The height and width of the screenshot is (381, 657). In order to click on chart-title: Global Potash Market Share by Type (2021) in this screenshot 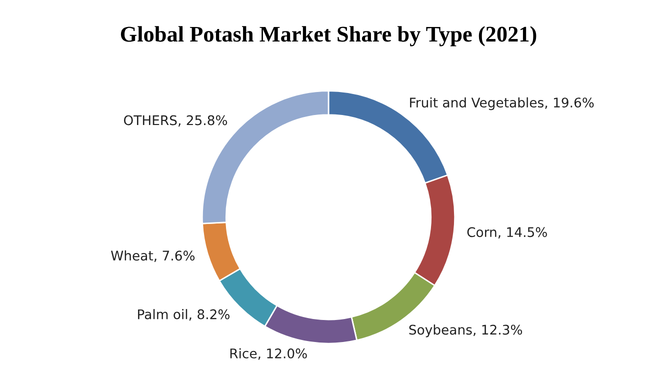, I will do `click(328, 36)`.